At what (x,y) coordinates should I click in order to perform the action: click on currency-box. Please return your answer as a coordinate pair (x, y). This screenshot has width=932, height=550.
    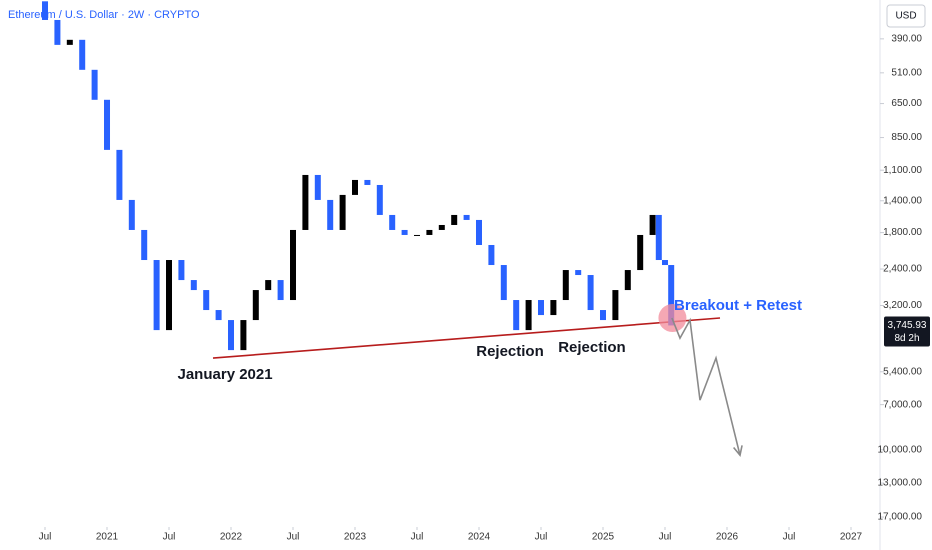
    Looking at the image, I should click on (906, 16).